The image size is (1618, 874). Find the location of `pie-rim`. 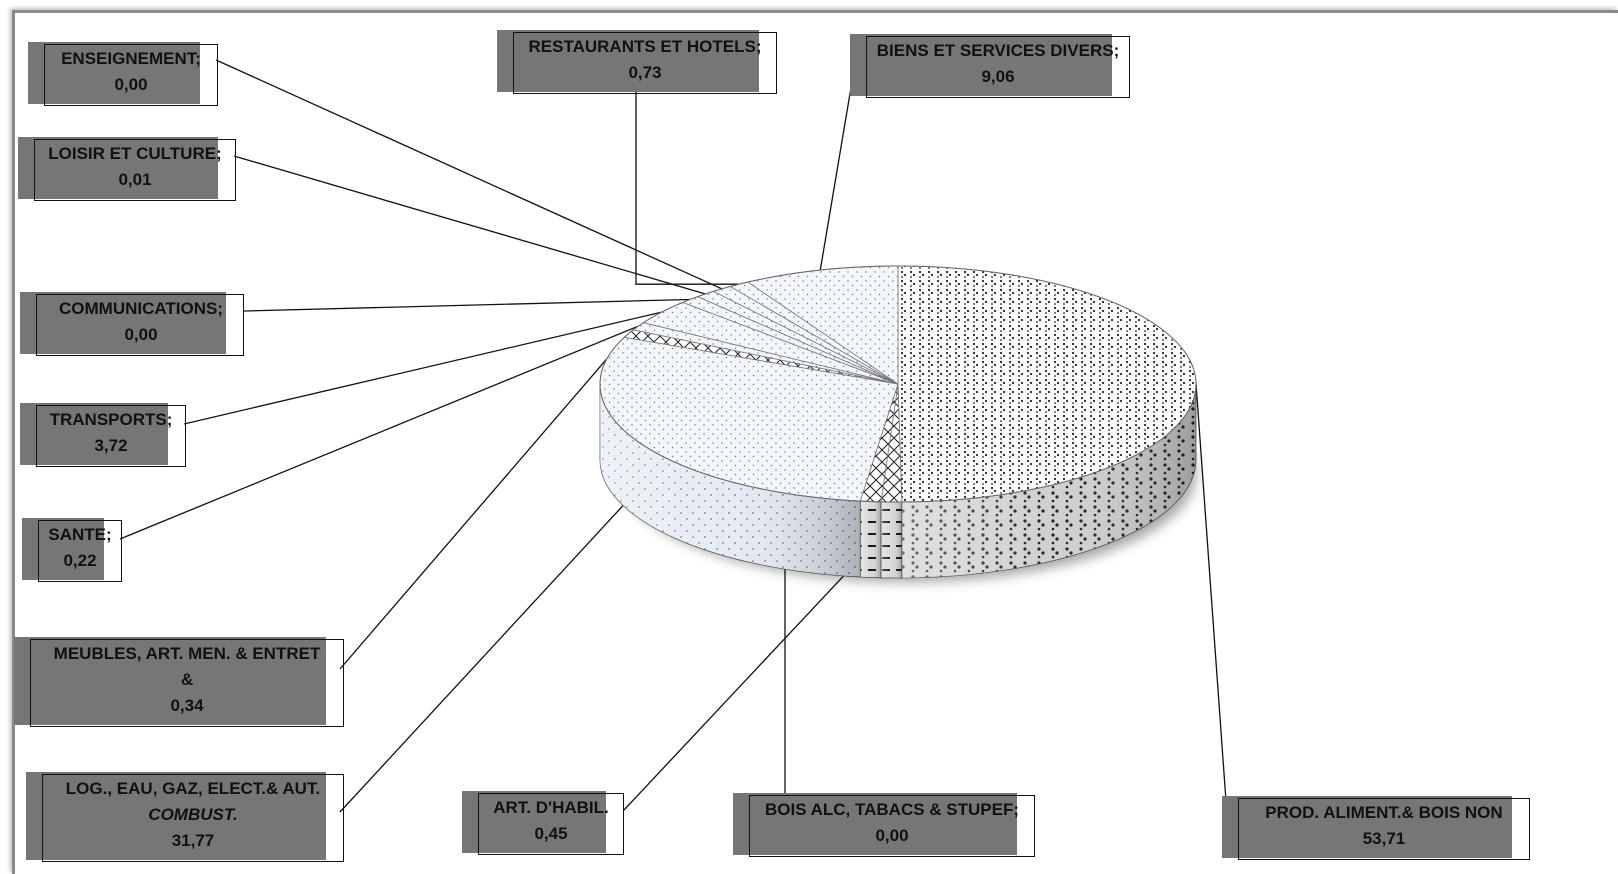

pie-rim is located at coordinates (898, 384).